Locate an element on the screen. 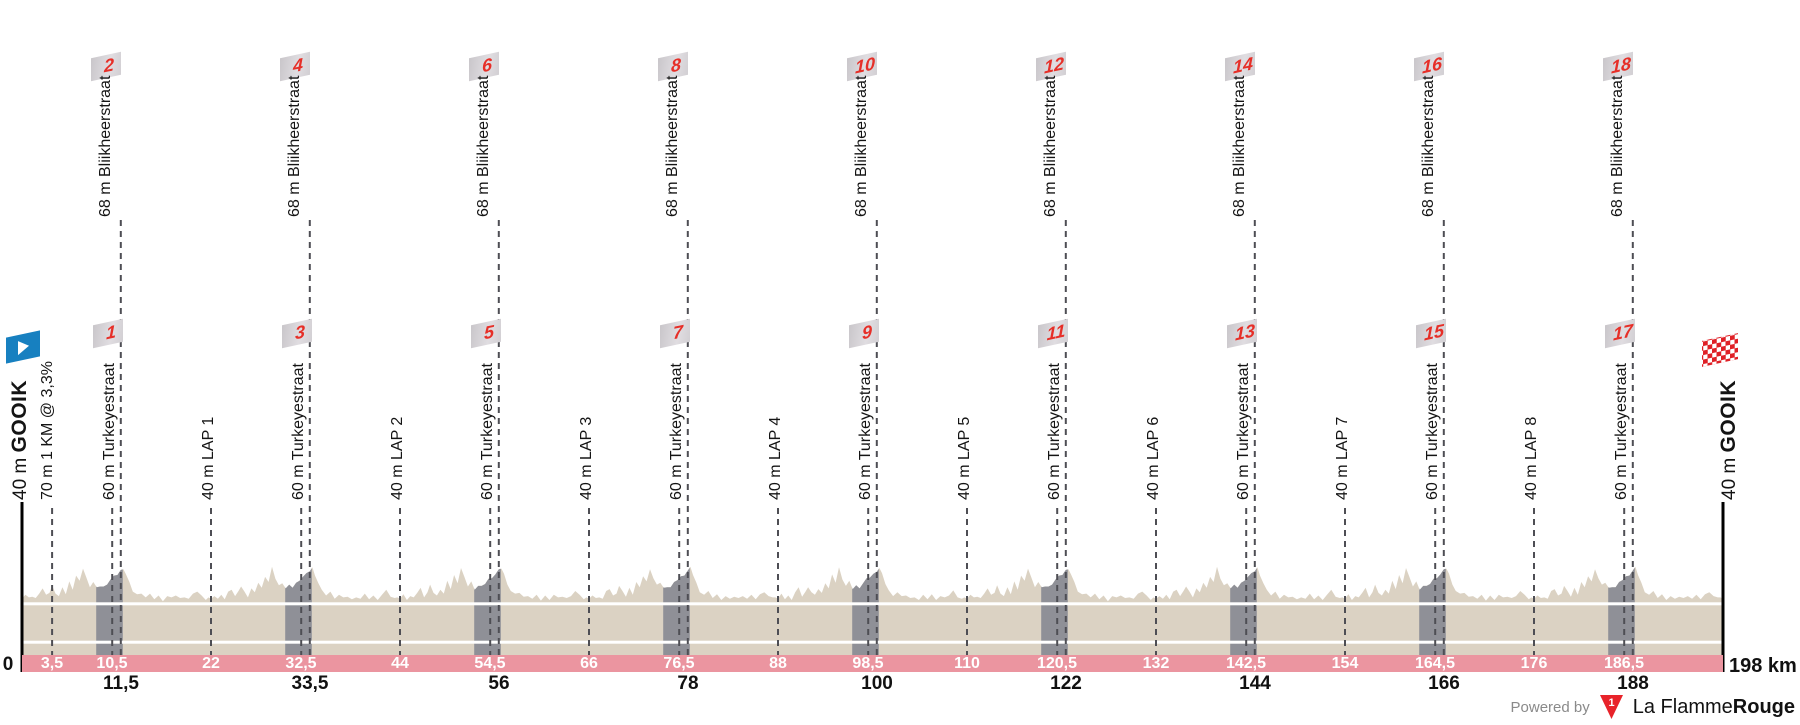 The image size is (1800, 725). axis-tick-black: 166 is located at coordinates (1444, 683).